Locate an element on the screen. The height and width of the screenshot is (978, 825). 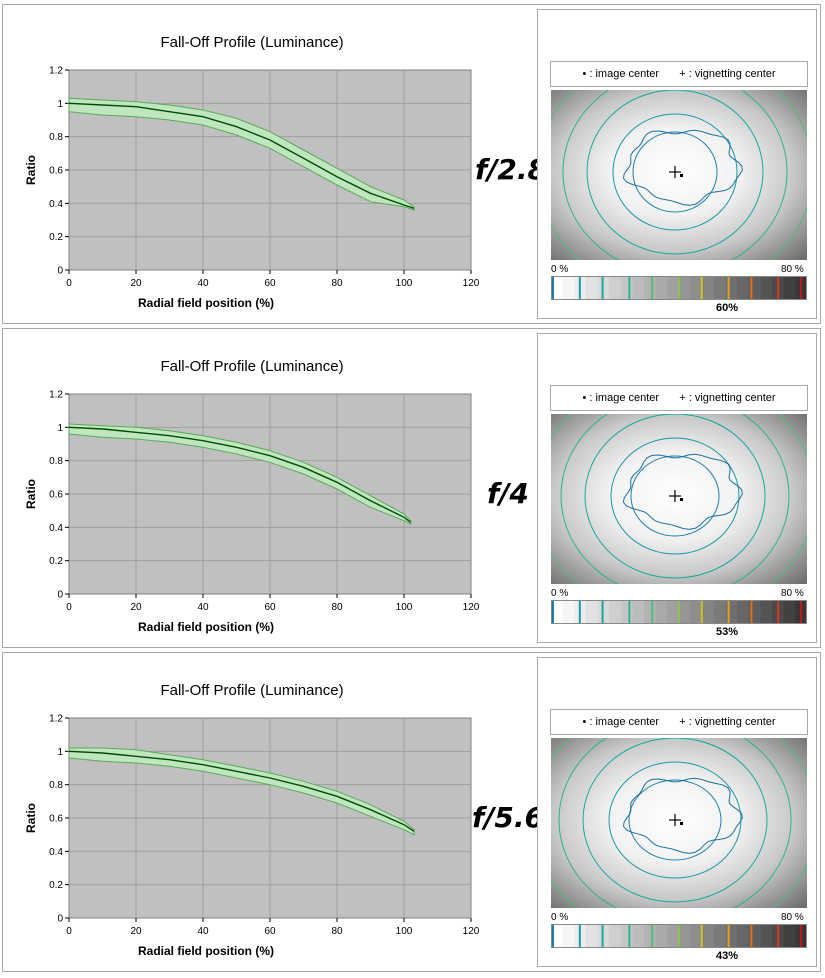
chart-title: Fall-Off Profile (Luminance) is located at coordinates (251, 690).